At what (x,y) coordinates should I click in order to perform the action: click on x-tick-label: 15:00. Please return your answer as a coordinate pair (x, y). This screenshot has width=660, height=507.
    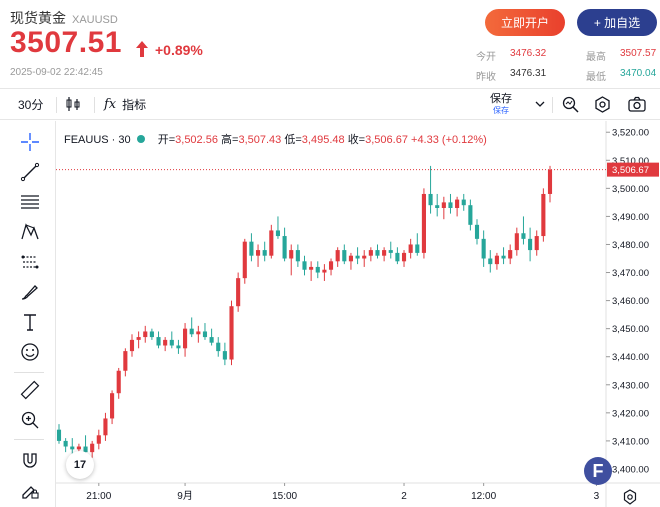
    Looking at the image, I should click on (284, 496).